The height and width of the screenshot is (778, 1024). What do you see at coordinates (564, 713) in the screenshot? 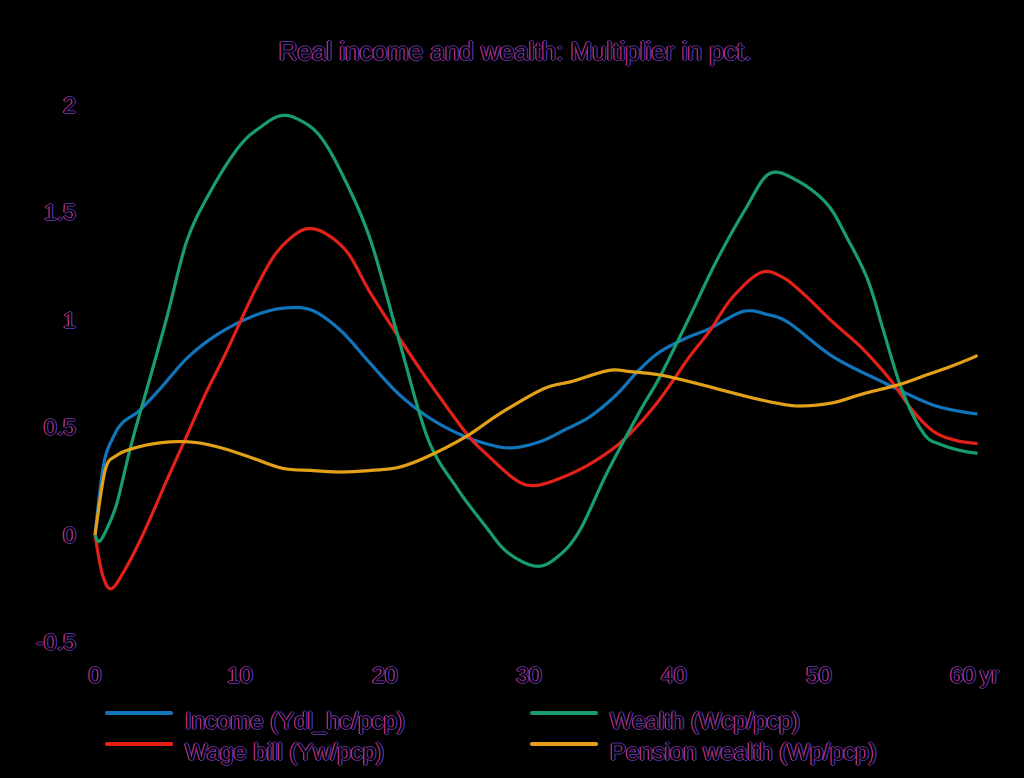
I see `legend-swatch-wealth` at bounding box center [564, 713].